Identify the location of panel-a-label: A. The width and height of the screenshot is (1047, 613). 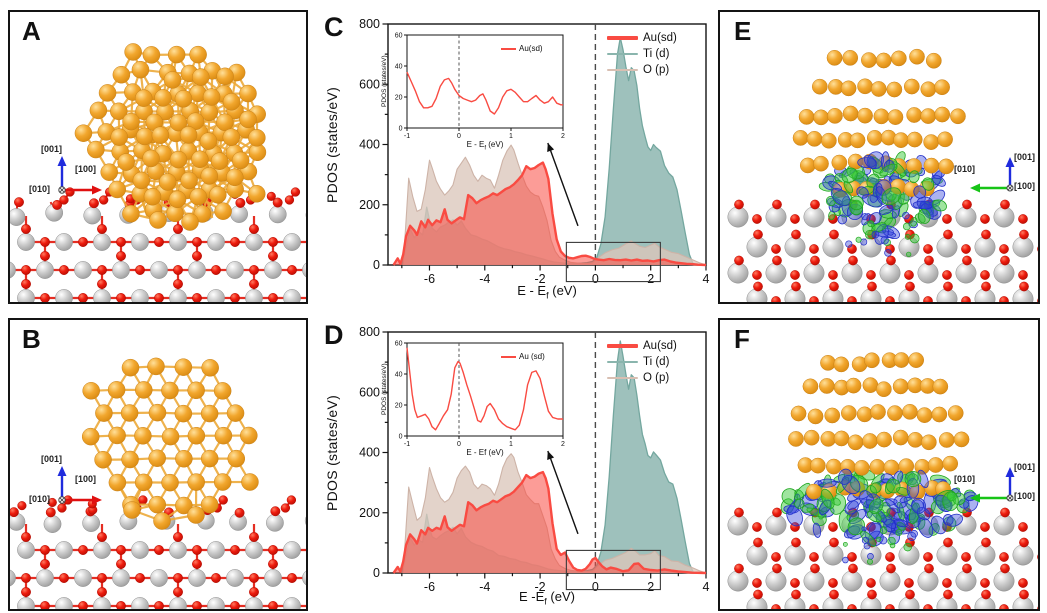
(31, 31).